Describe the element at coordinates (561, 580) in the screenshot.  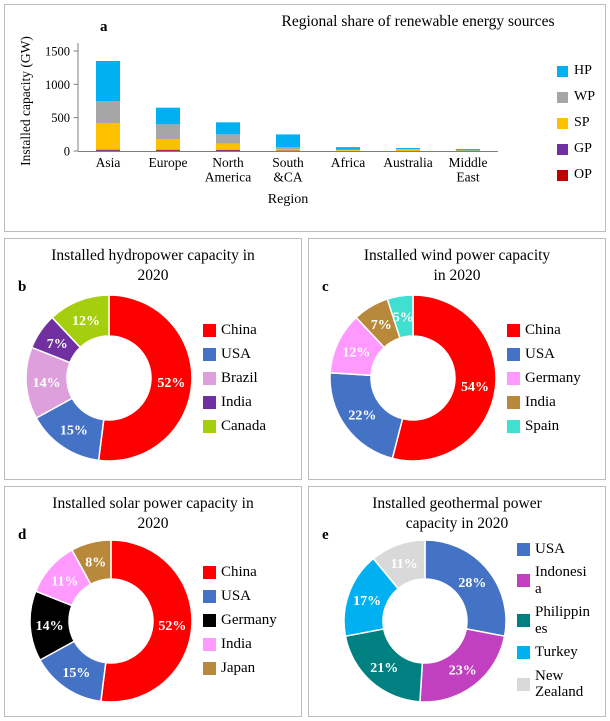
I see `legend-label: Indonesia` at that location.